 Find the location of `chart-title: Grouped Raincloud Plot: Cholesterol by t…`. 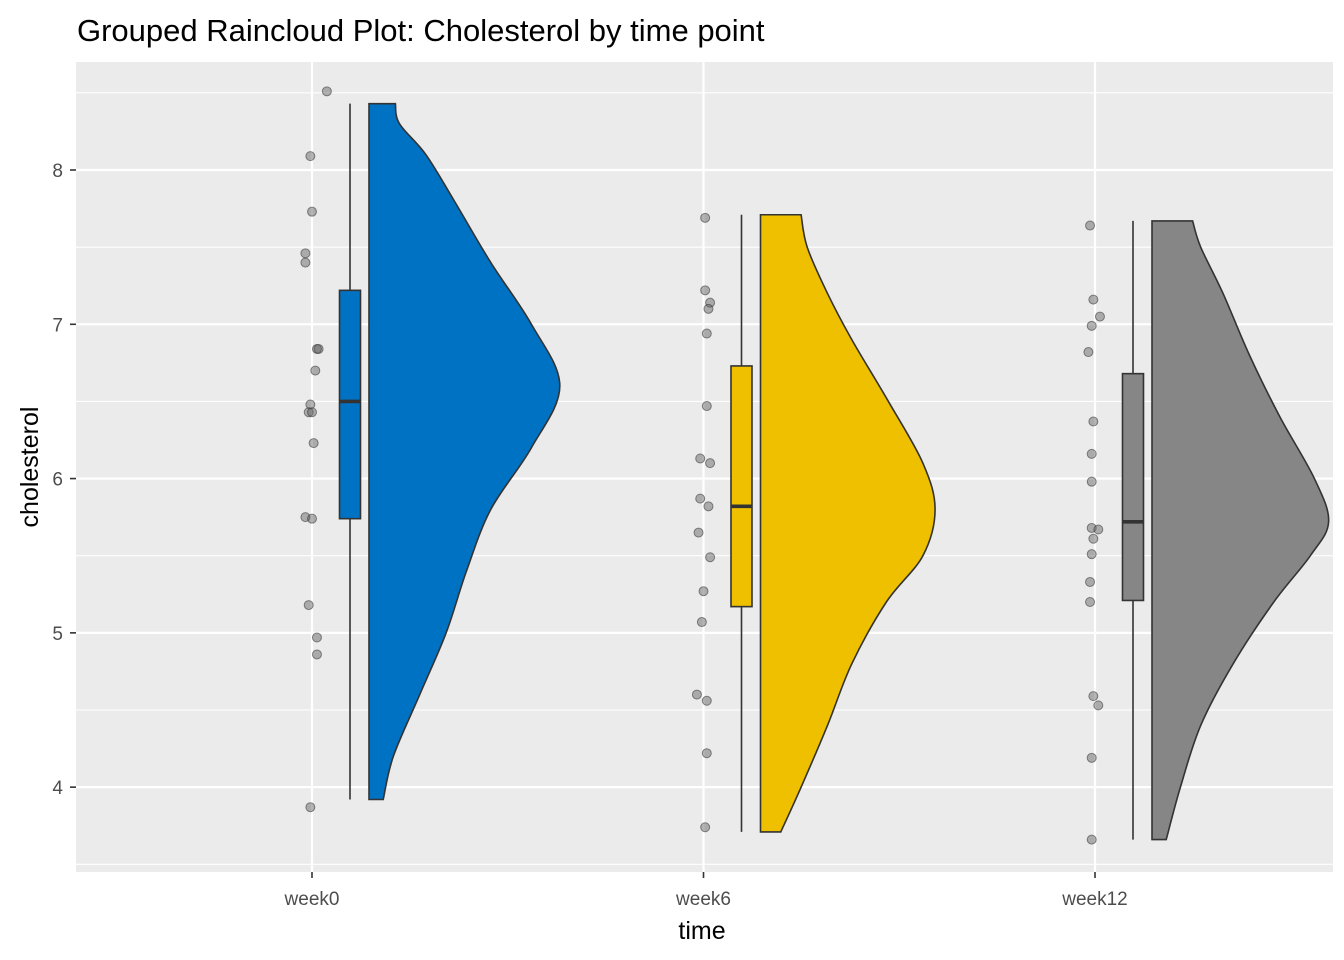

chart-title: Grouped Raincloud Plot: Cholesterol by t… is located at coordinates (421, 30).